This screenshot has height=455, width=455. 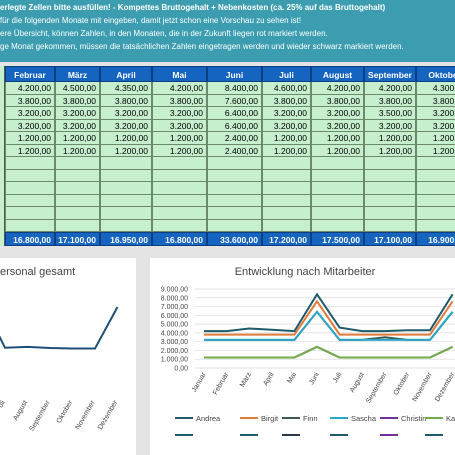 What do you see at coordinates (174, 325) in the screenshot?
I see `y-tick-label: 5.000,00` at bounding box center [174, 325].